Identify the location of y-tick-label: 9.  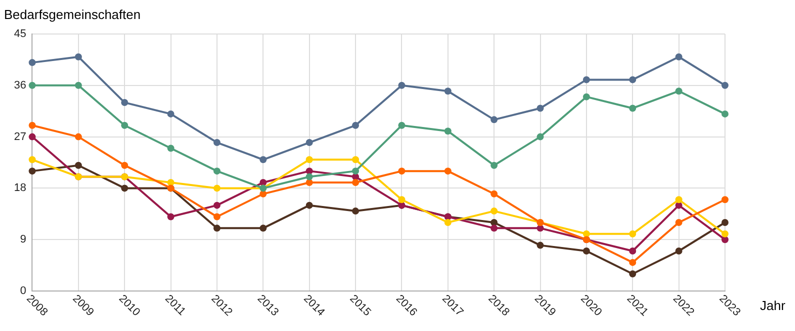
(23, 240).